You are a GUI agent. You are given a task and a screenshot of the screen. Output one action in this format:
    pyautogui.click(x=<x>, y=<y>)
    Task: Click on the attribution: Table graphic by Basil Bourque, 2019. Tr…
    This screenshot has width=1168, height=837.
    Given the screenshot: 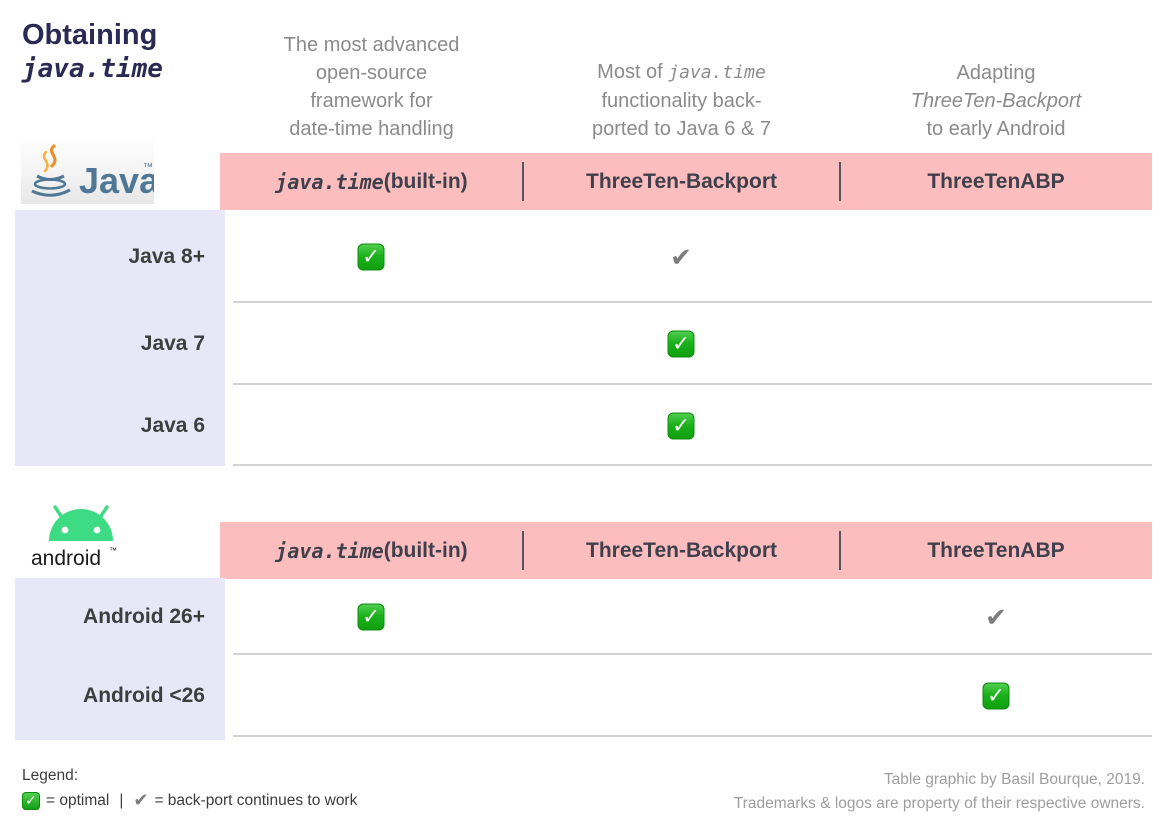 What is the action you would take?
    pyautogui.click(x=939, y=792)
    